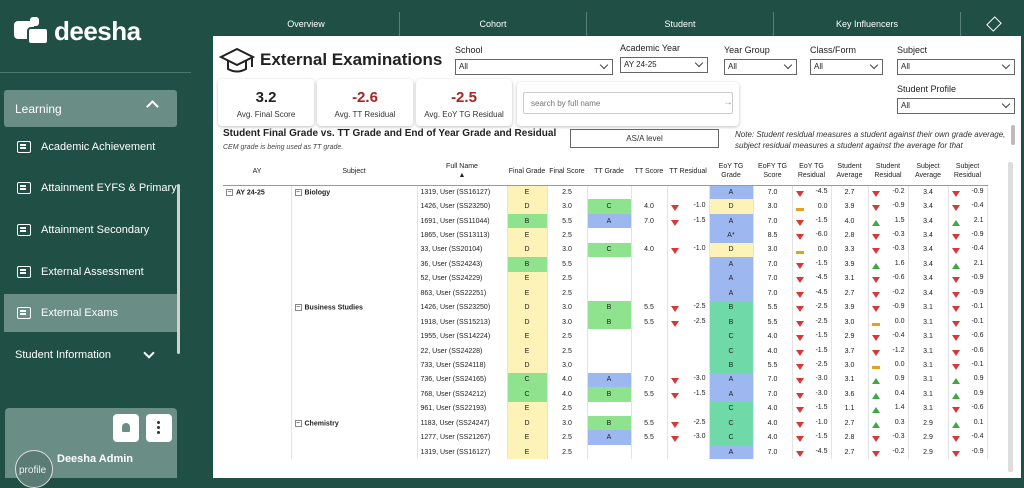 This screenshot has height=488, width=1024. What do you see at coordinates (1013, 135) in the screenshot?
I see `visual-scrollbar` at bounding box center [1013, 135].